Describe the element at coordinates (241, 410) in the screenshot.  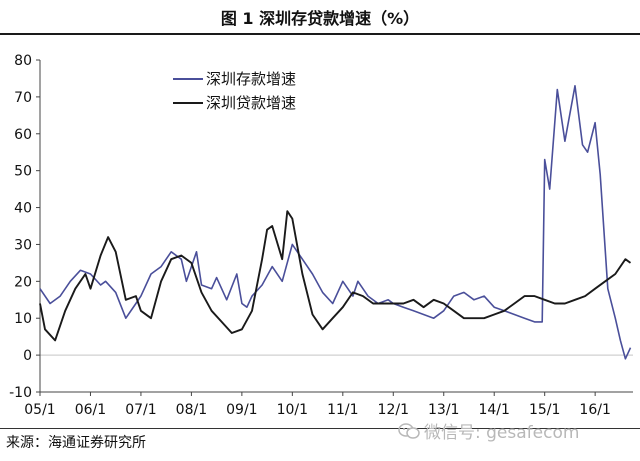
I see `x-tick-label: 09/1` at that location.